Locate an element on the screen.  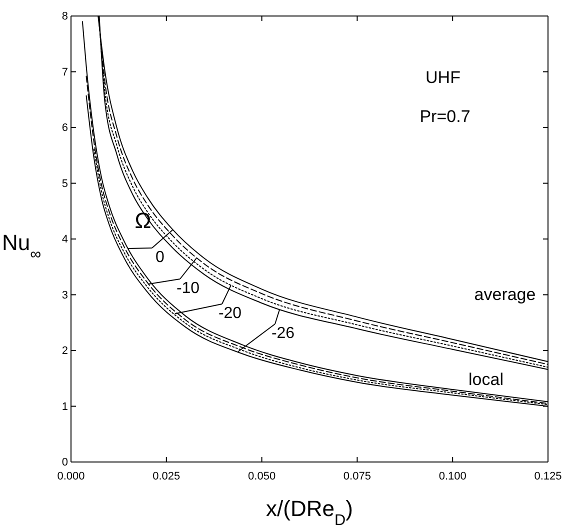
x-axis-title: x/(DRe$_{D}$) is located at coordinates (309, 512).